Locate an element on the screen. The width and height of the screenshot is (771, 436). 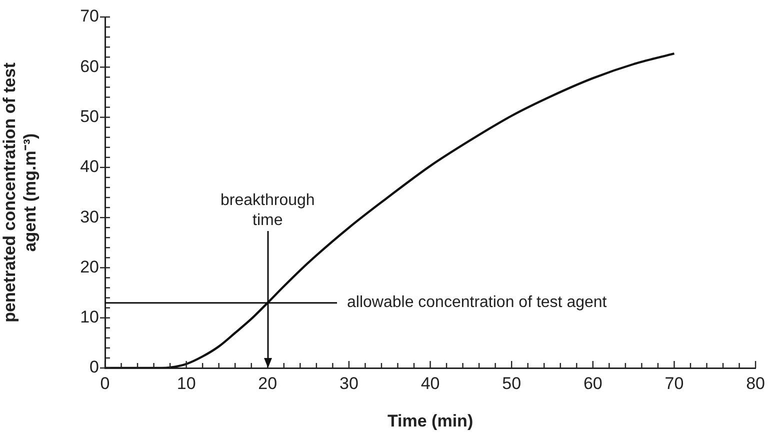
y-tick-label: 10 is located at coordinates (89, 317).